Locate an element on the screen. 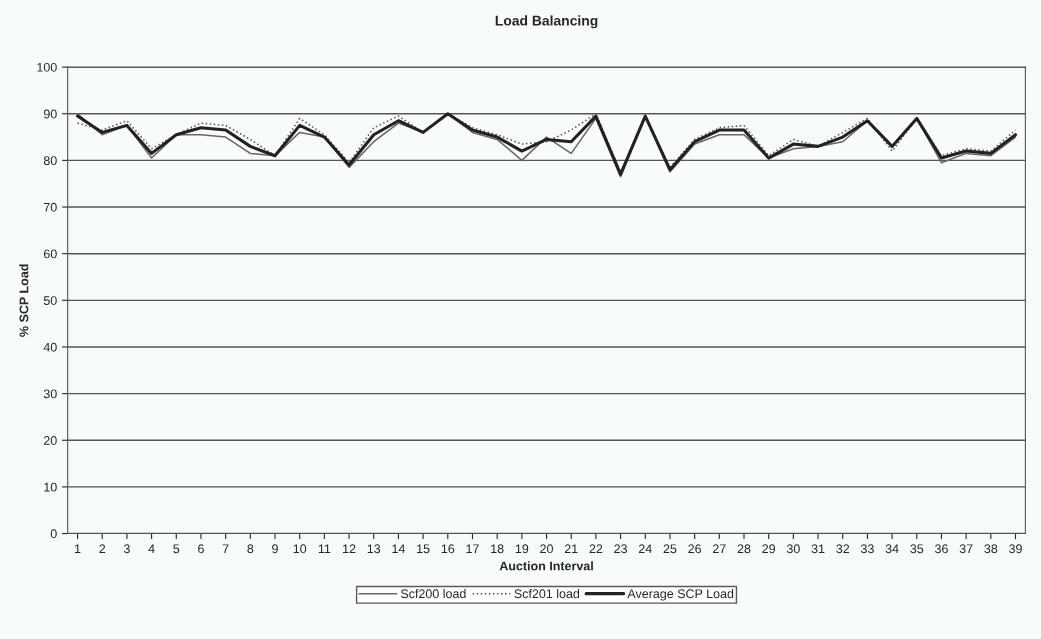 This screenshot has width=1041, height=639. x-tick-label: 30 is located at coordinates (793, 549).